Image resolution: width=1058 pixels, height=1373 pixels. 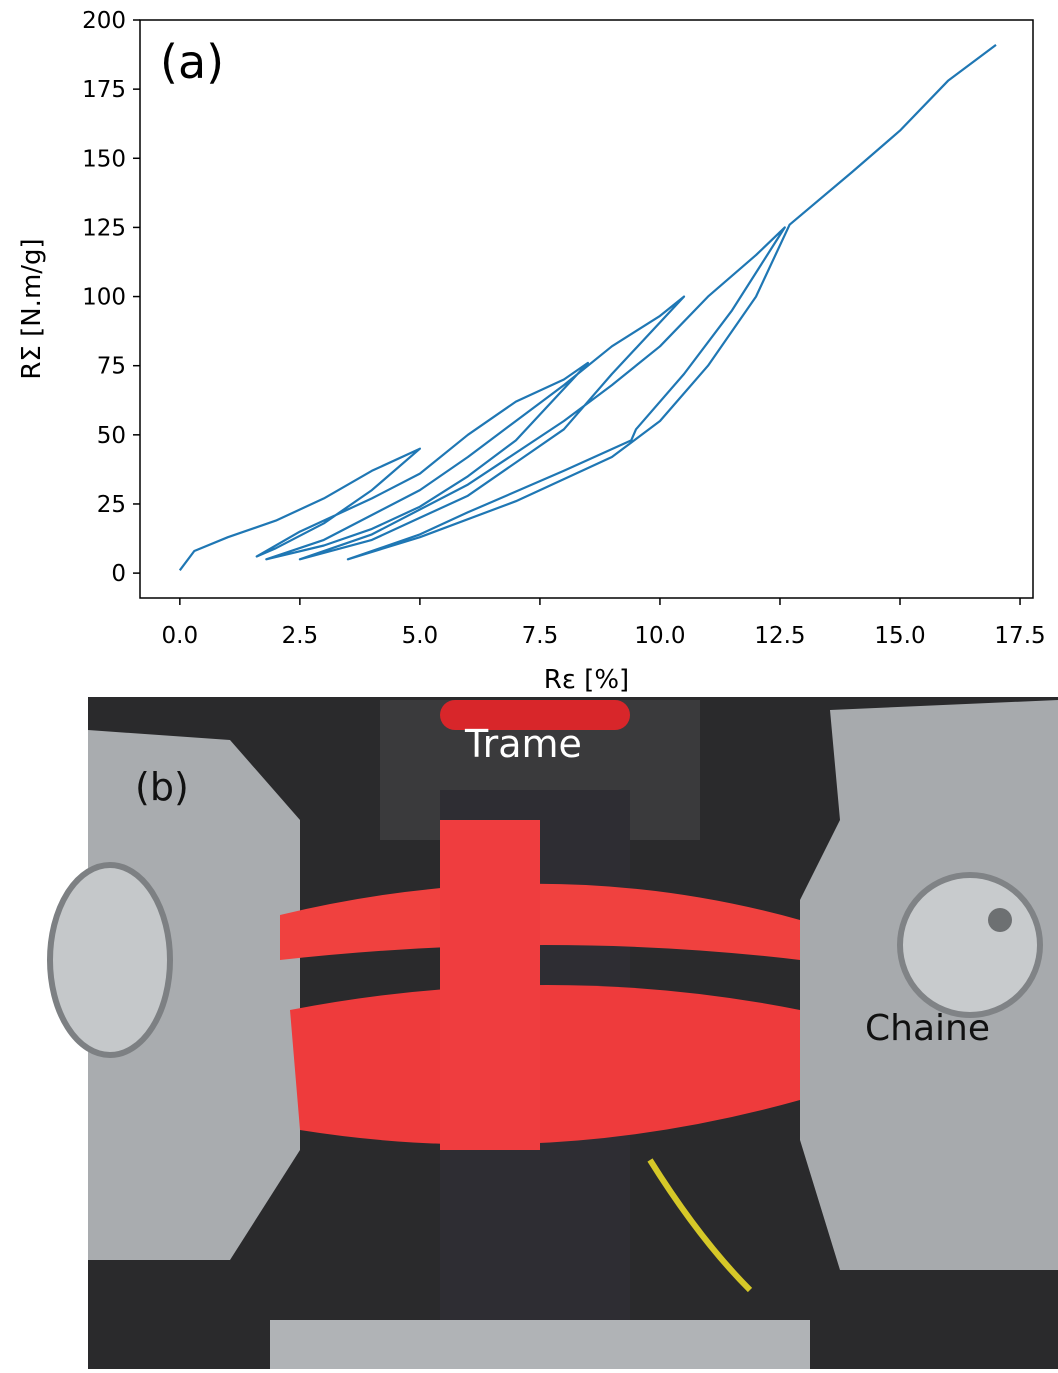 I want to click on y-axis-label: RΣ [N.m/g], so click(x=32, y=308).